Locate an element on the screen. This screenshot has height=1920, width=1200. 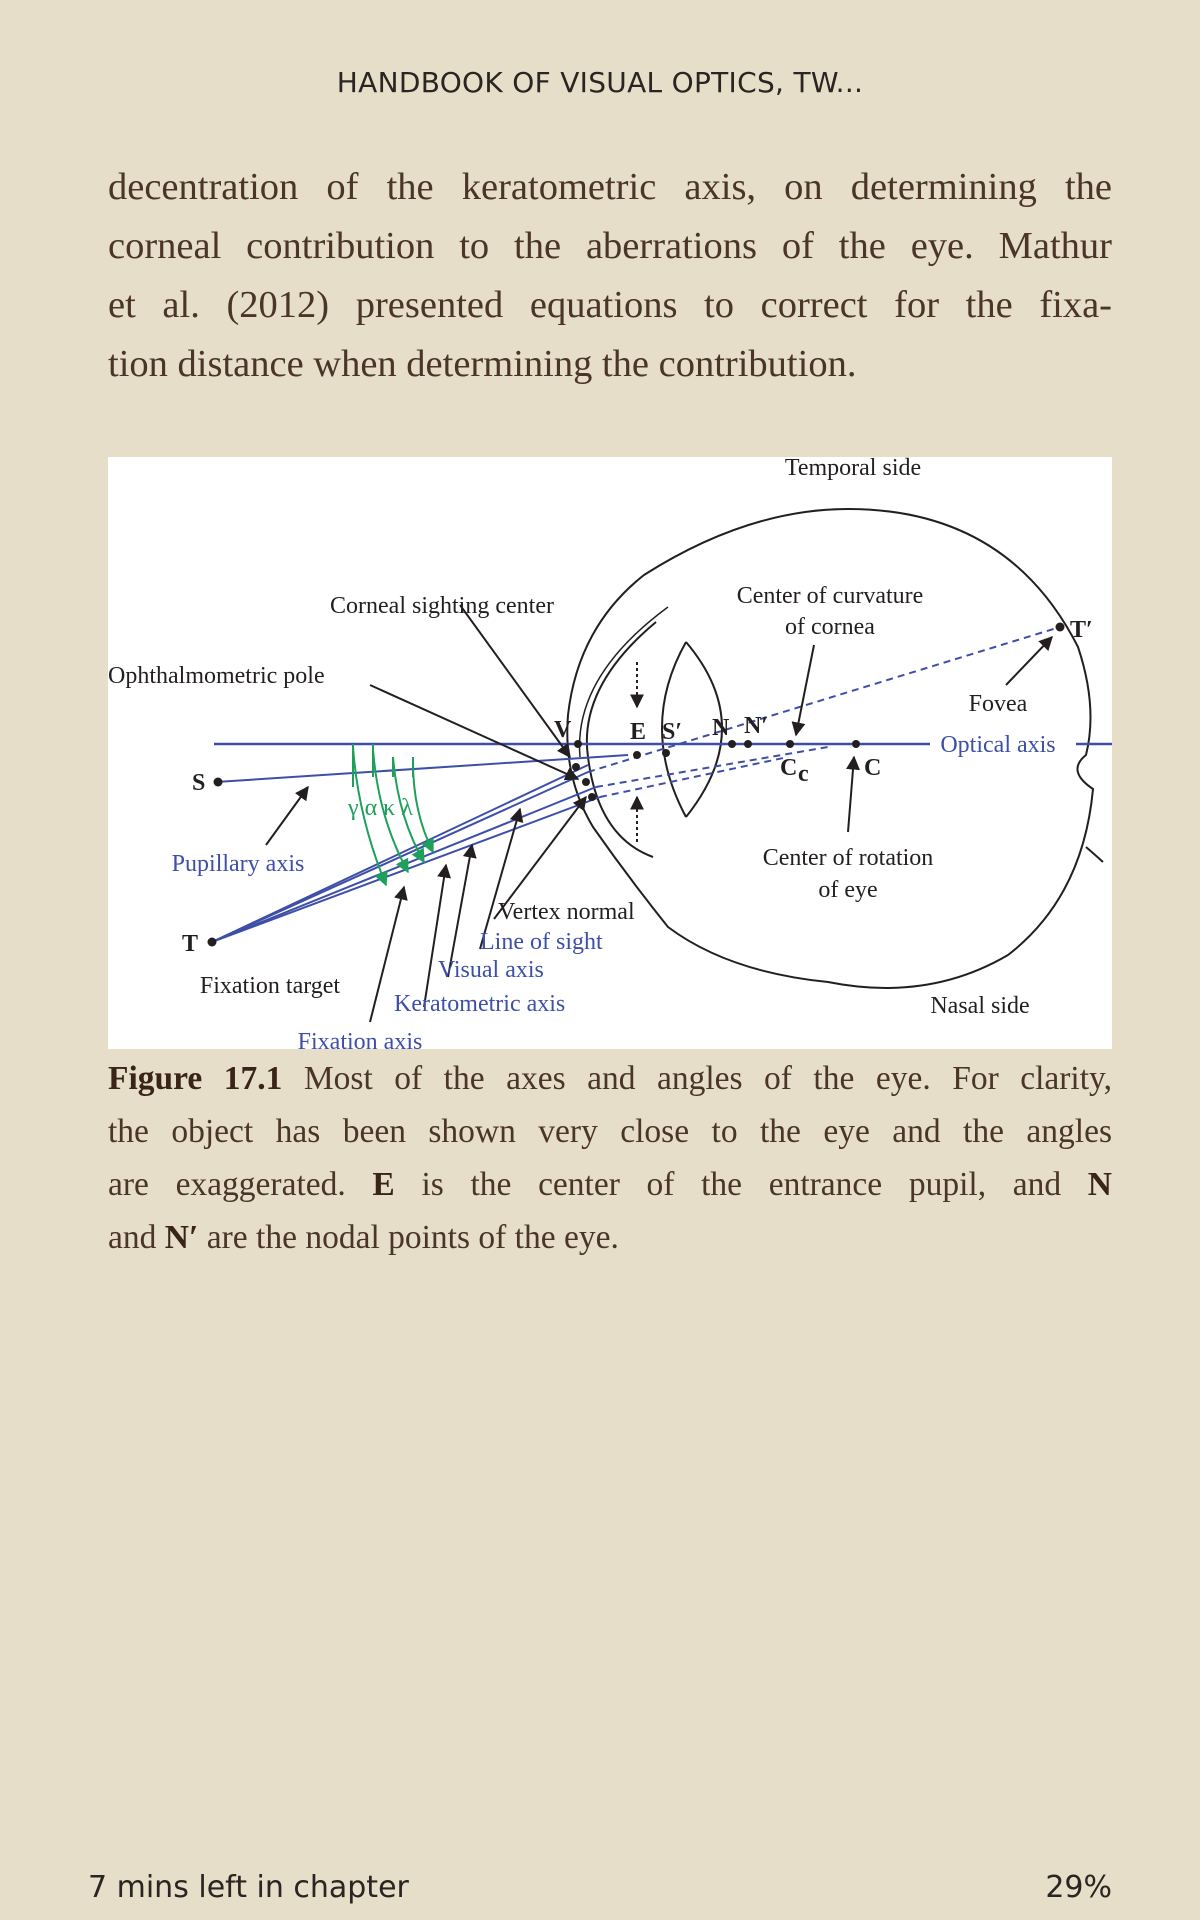
label-point-c: C is located at coordinates (872, 768).